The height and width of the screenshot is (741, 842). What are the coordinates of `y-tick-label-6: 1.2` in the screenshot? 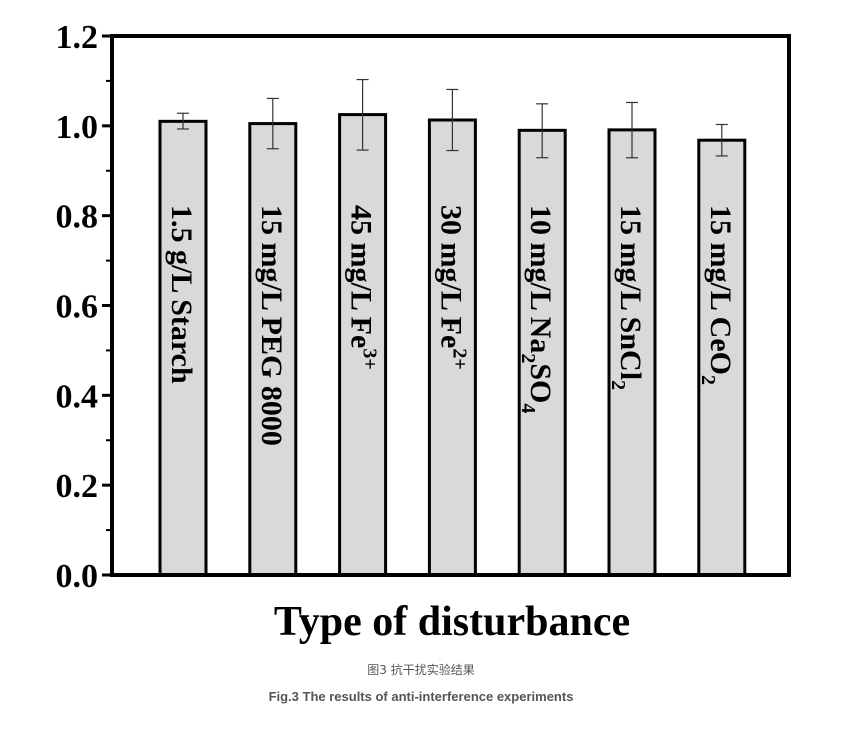 It's located at (77, 37).